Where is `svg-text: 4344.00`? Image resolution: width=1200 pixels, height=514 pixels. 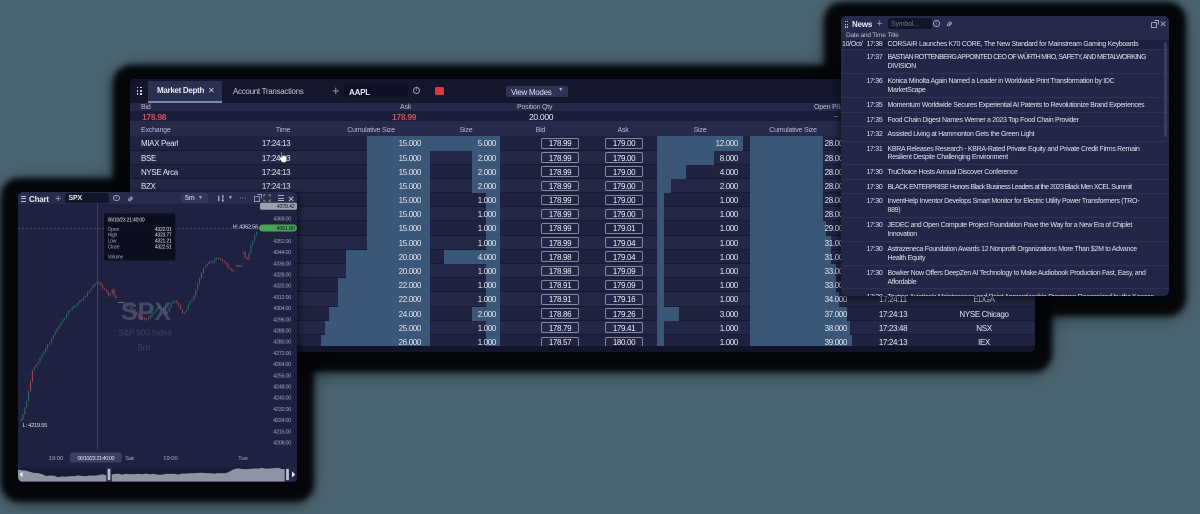 svg-text: 4344.00 is located at coordinates (282, 253).